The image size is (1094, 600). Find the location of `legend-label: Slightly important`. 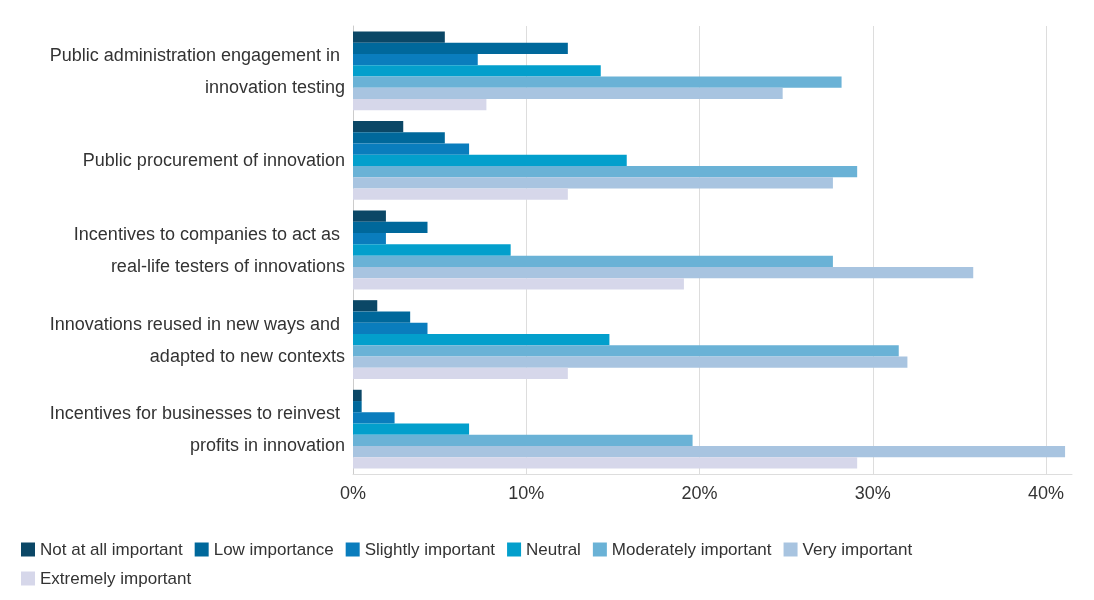

legend-label: Slightly important is located at coordinates (430, 549).